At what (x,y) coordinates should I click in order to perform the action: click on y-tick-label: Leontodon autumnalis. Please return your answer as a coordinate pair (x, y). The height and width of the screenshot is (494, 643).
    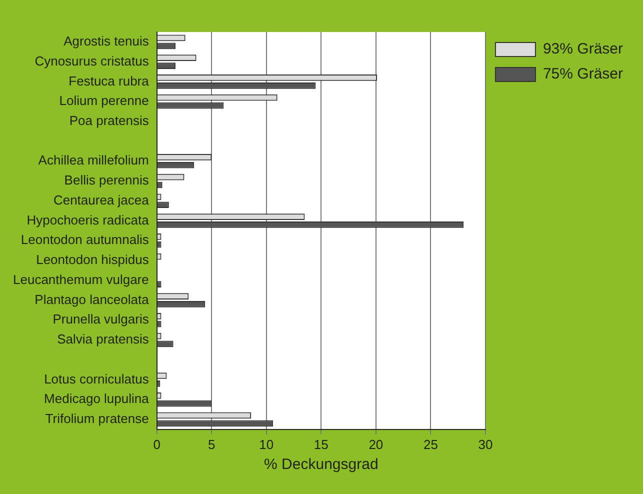
    Looking at the image, I should click on (85, 240).